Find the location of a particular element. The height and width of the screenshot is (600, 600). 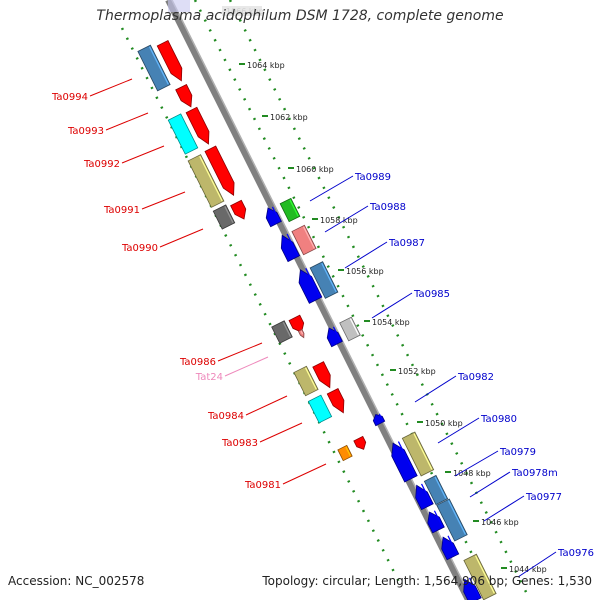

gene-steelblue-ta0987 is located at coordinates (324, 280).